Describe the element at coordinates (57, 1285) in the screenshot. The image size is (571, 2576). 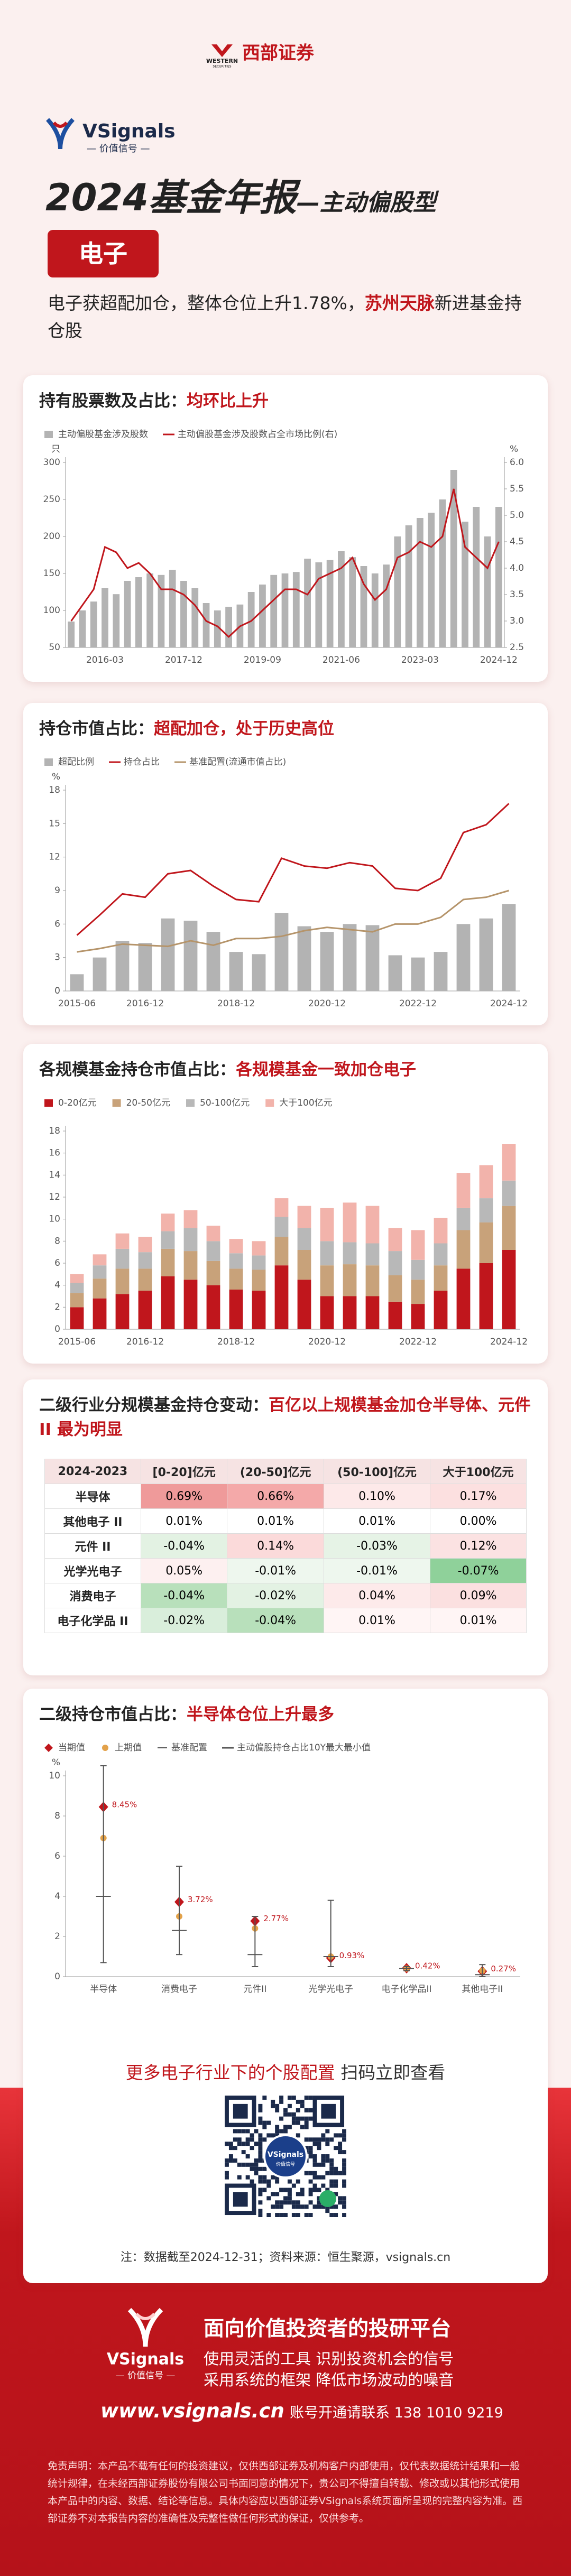
I see `y-tick-label: 4` at that location.